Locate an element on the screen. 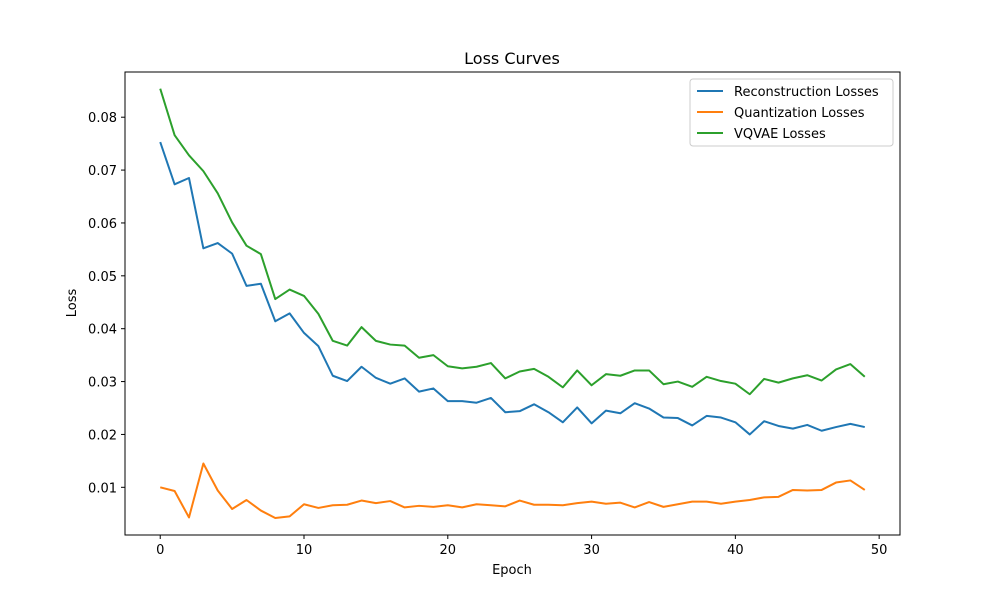 This screenshot has height=600, width=1000. x-axis-label: Epoch is located at coordinates (512, 570).